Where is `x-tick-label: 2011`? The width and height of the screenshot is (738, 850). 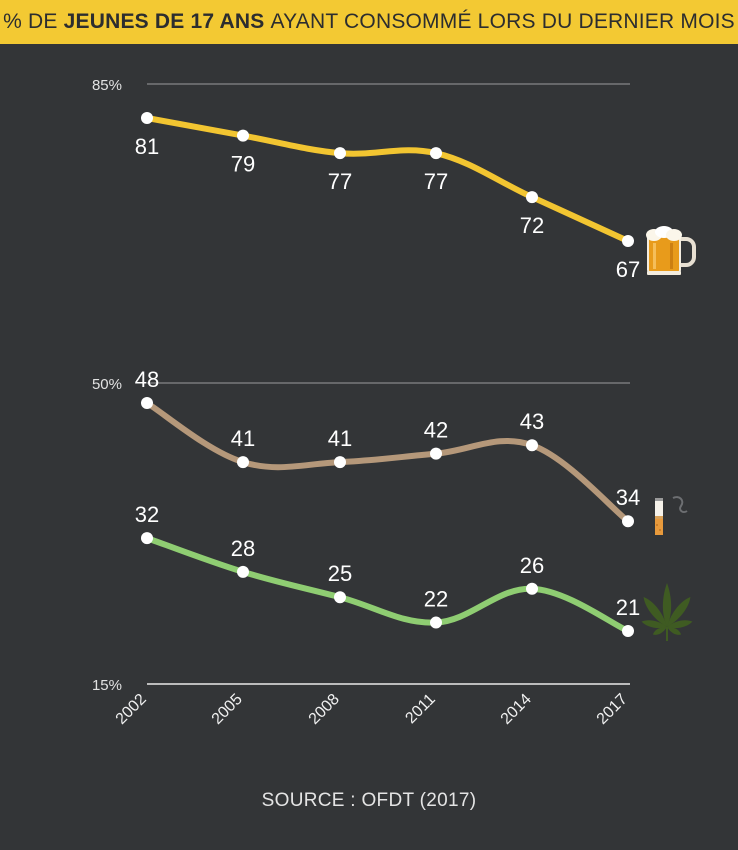 x-tick-label: 2011 is located at coordinates (420, 709).